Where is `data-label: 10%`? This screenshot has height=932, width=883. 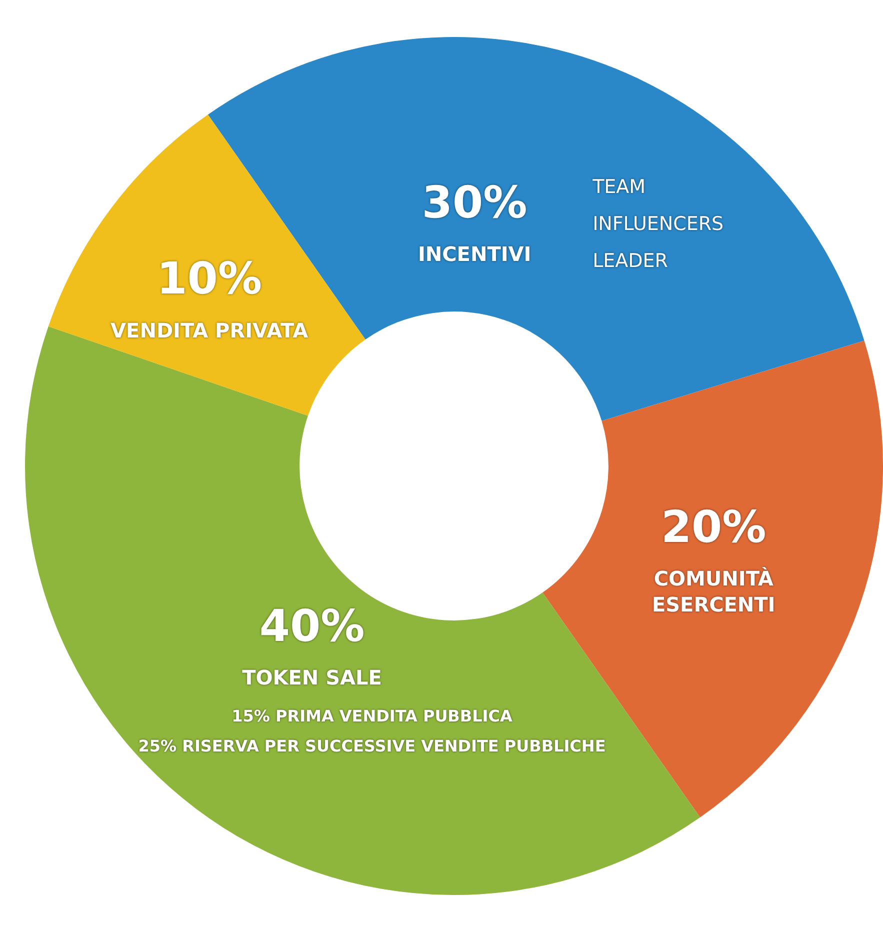 data-label: 10% is located at coordinates (209, 279).